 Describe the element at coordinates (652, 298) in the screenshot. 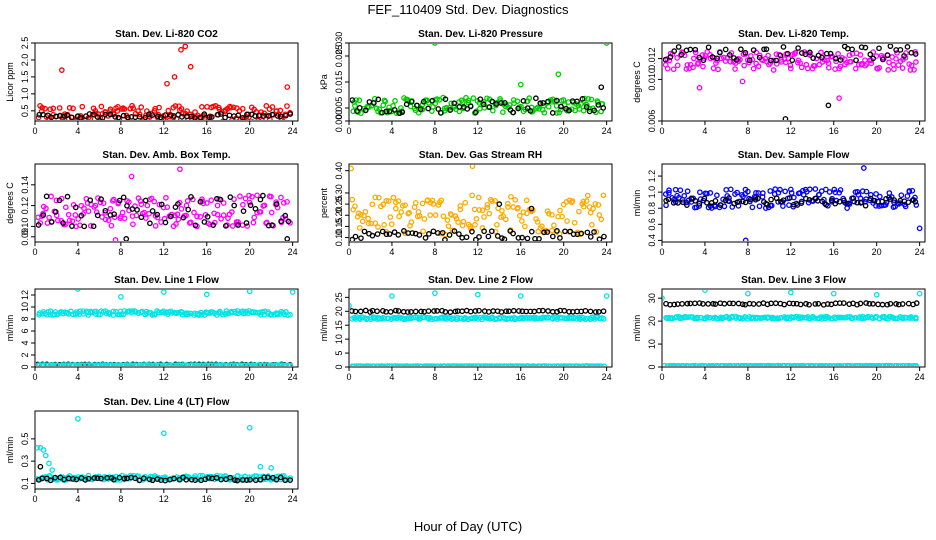

I see `y-tick-label: 30` at that location.